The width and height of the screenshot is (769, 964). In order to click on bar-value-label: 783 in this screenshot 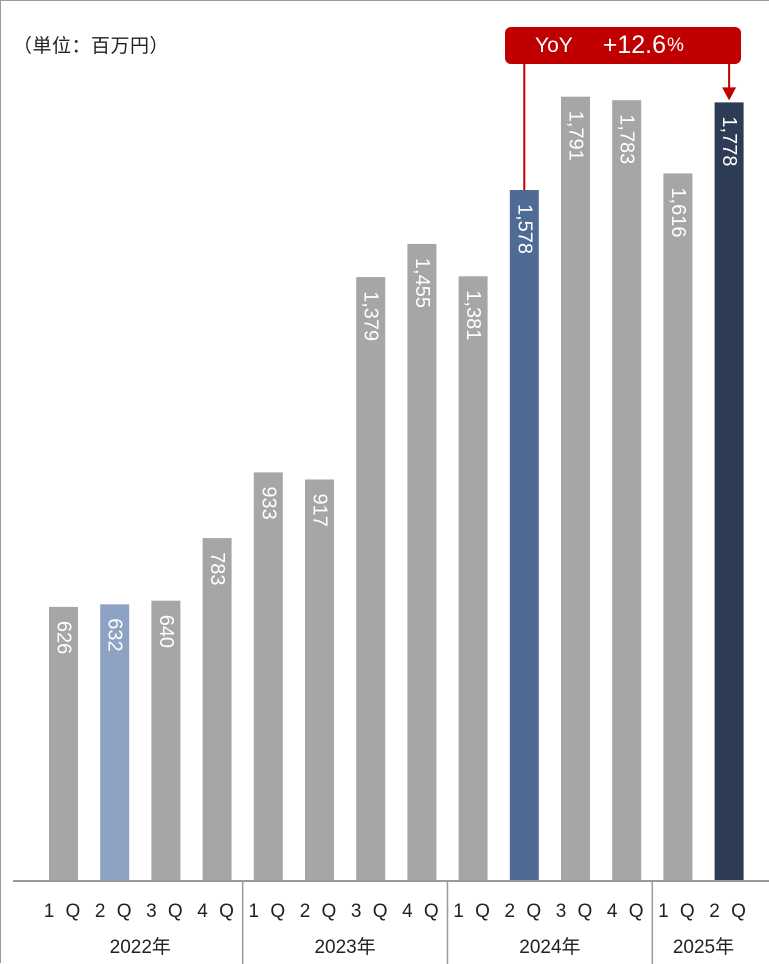, I will do `click(217, 568)`.